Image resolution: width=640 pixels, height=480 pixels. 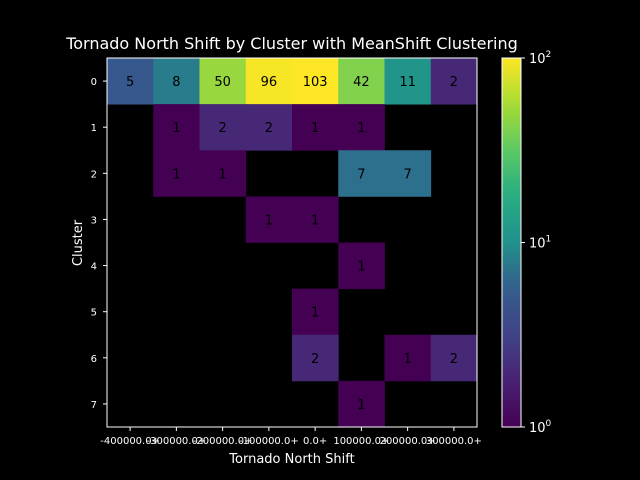 I want to click on y-tick-label: 5, so click(x=94, y=313).